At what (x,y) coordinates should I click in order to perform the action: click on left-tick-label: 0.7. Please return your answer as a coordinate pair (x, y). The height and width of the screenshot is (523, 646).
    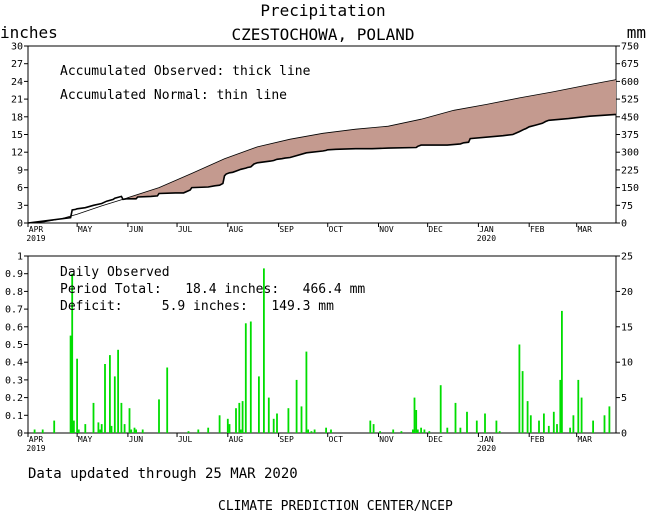
    Looking at the image, I should click on (14, 310).